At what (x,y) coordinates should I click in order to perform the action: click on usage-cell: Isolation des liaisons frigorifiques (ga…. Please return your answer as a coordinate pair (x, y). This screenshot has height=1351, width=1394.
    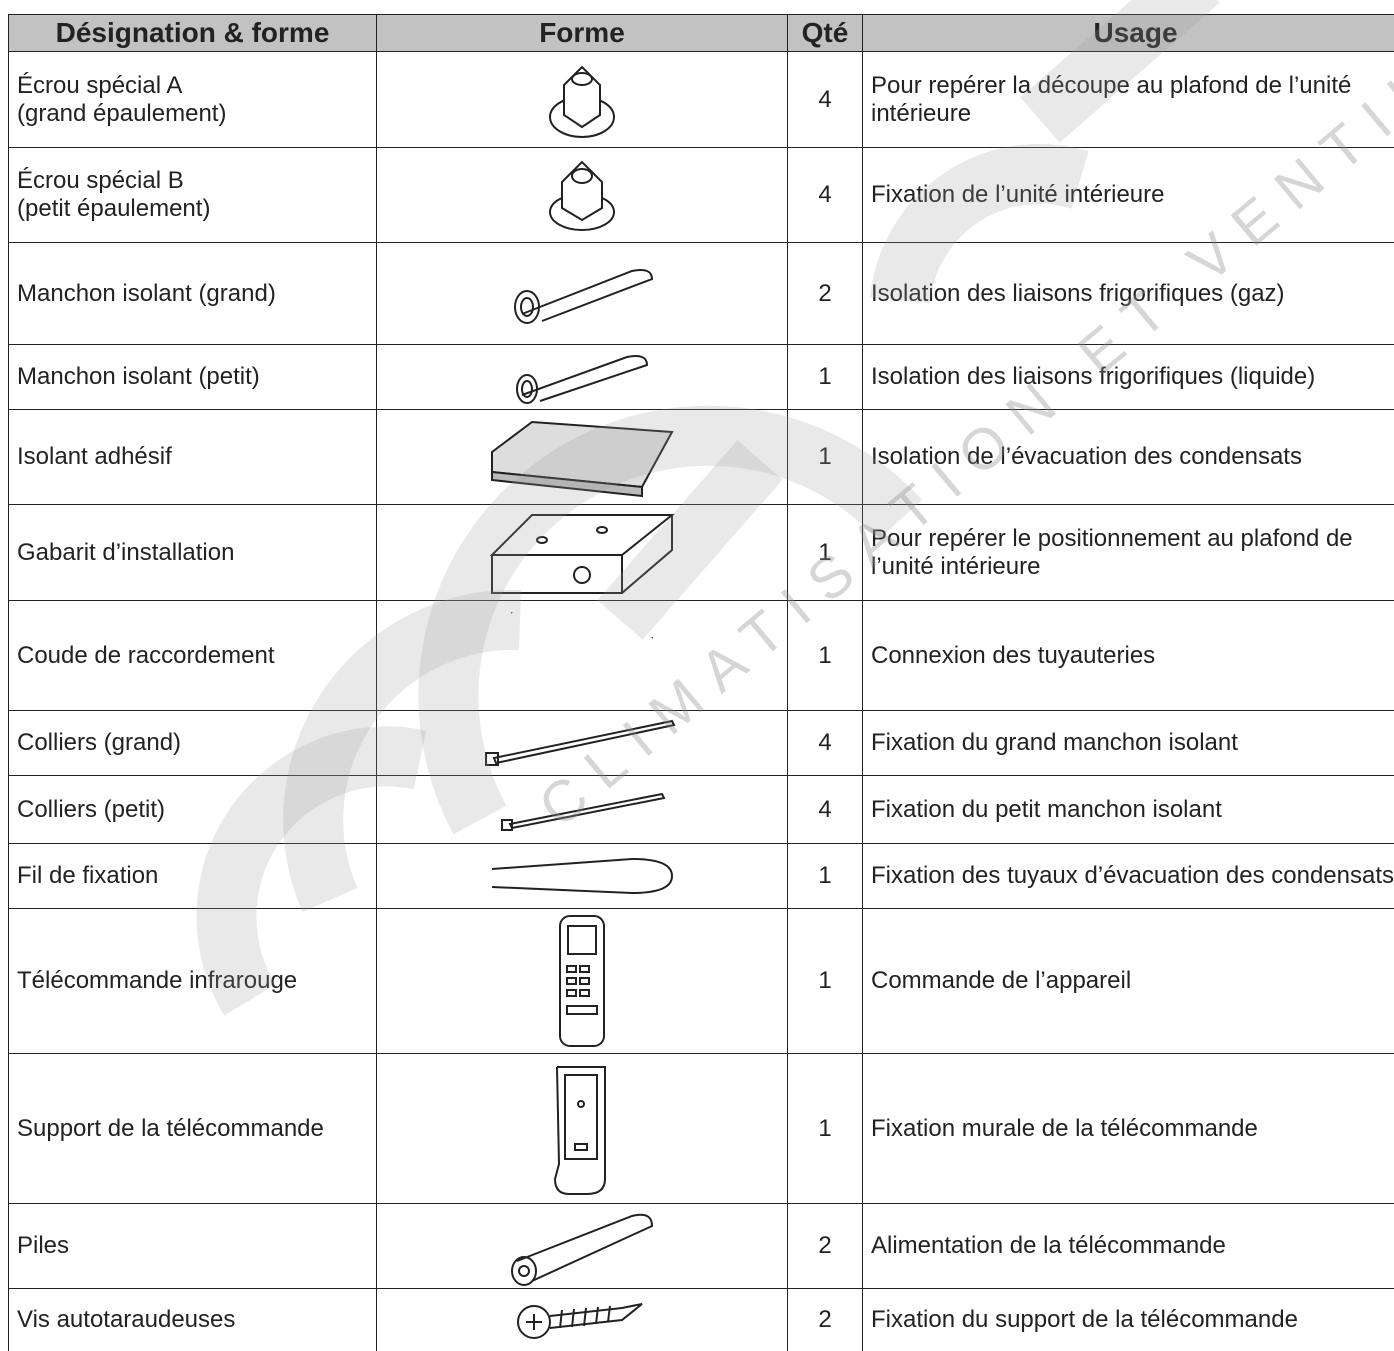
    Looking at the image, I should click on (1128, 293).